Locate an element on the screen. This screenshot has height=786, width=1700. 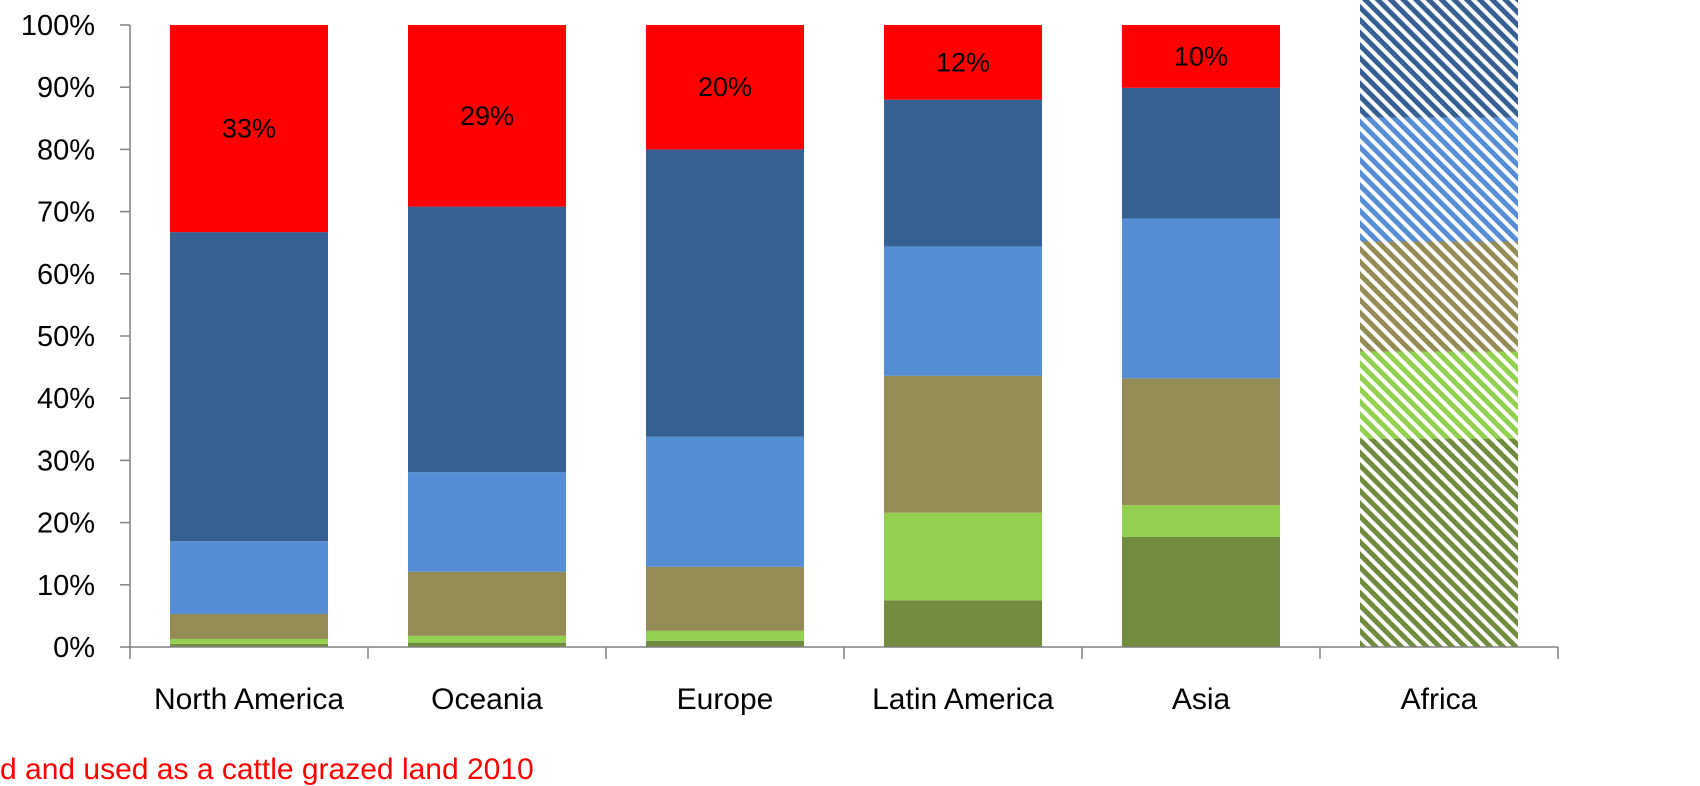
data-label: 29% is located at coordinates (487, 116).